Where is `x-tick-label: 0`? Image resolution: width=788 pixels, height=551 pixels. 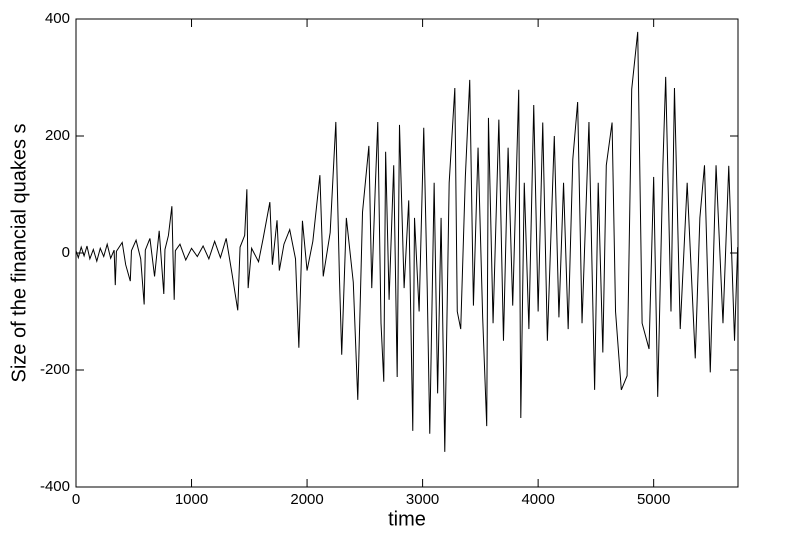
x-tick-label: 0 is located at coordinates (76, 499).